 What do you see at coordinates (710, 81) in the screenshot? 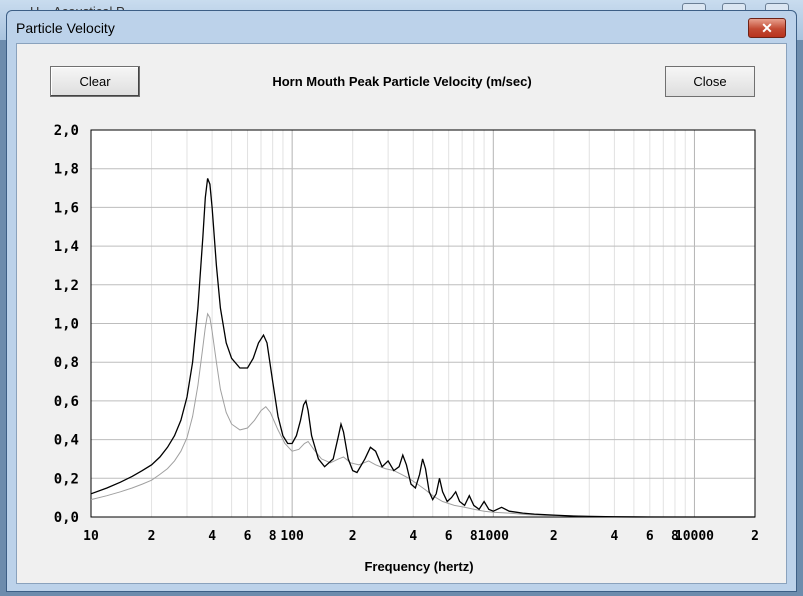
I see `close-button: Close` at bounding box center [710, 81].